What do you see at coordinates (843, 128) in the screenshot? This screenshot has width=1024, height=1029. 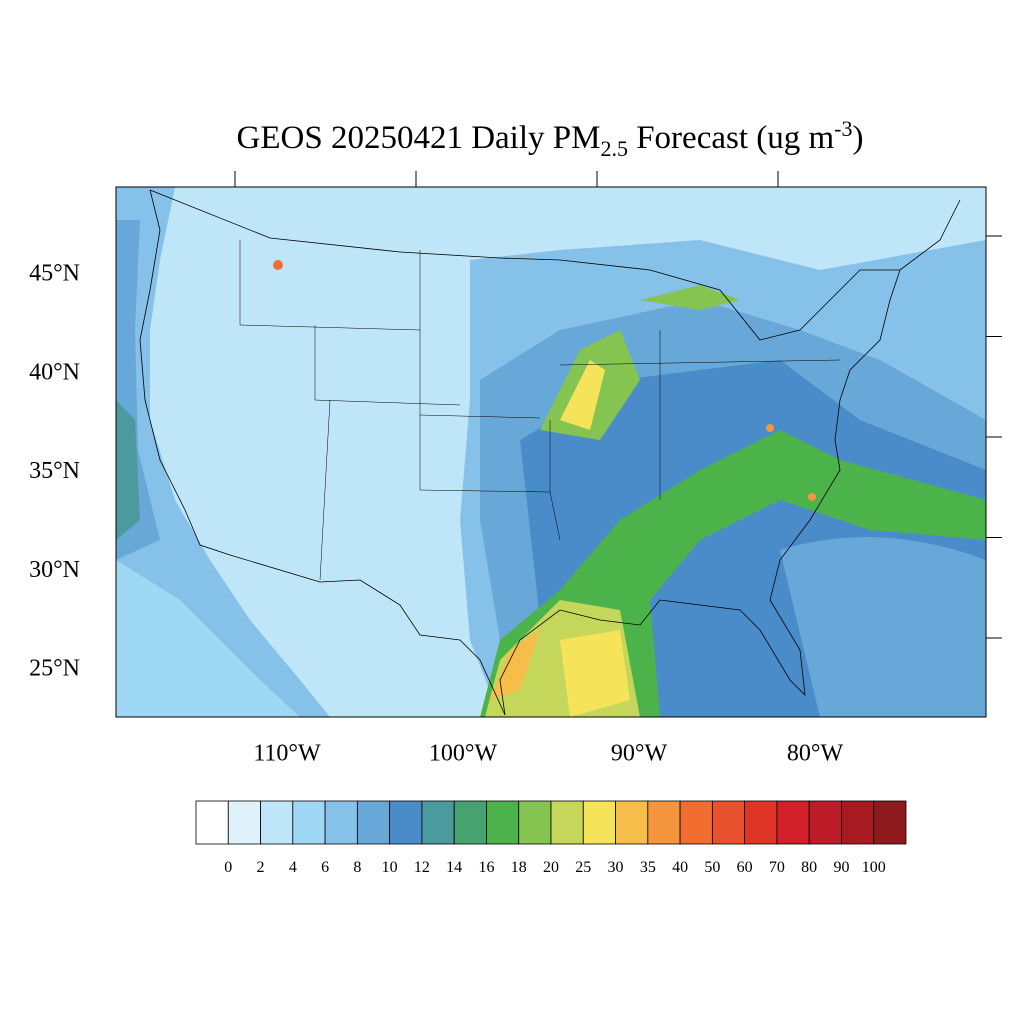 I see `title-sup: -3` at bounding box center [843, 128].